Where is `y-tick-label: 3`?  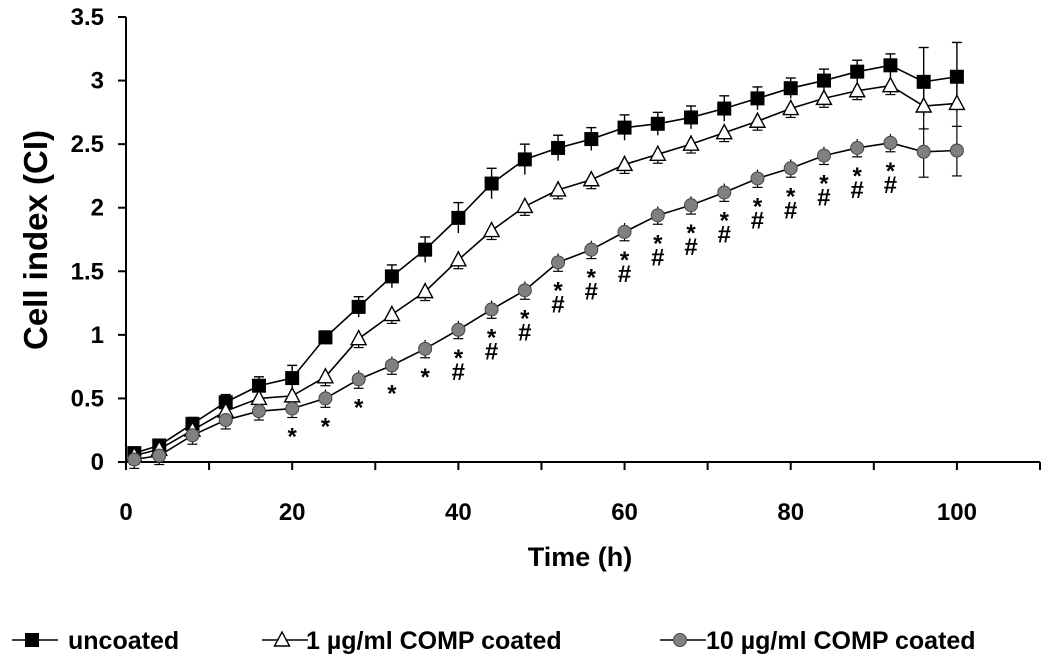 y-tick-label: 3 is located at coordinates (97, 81).